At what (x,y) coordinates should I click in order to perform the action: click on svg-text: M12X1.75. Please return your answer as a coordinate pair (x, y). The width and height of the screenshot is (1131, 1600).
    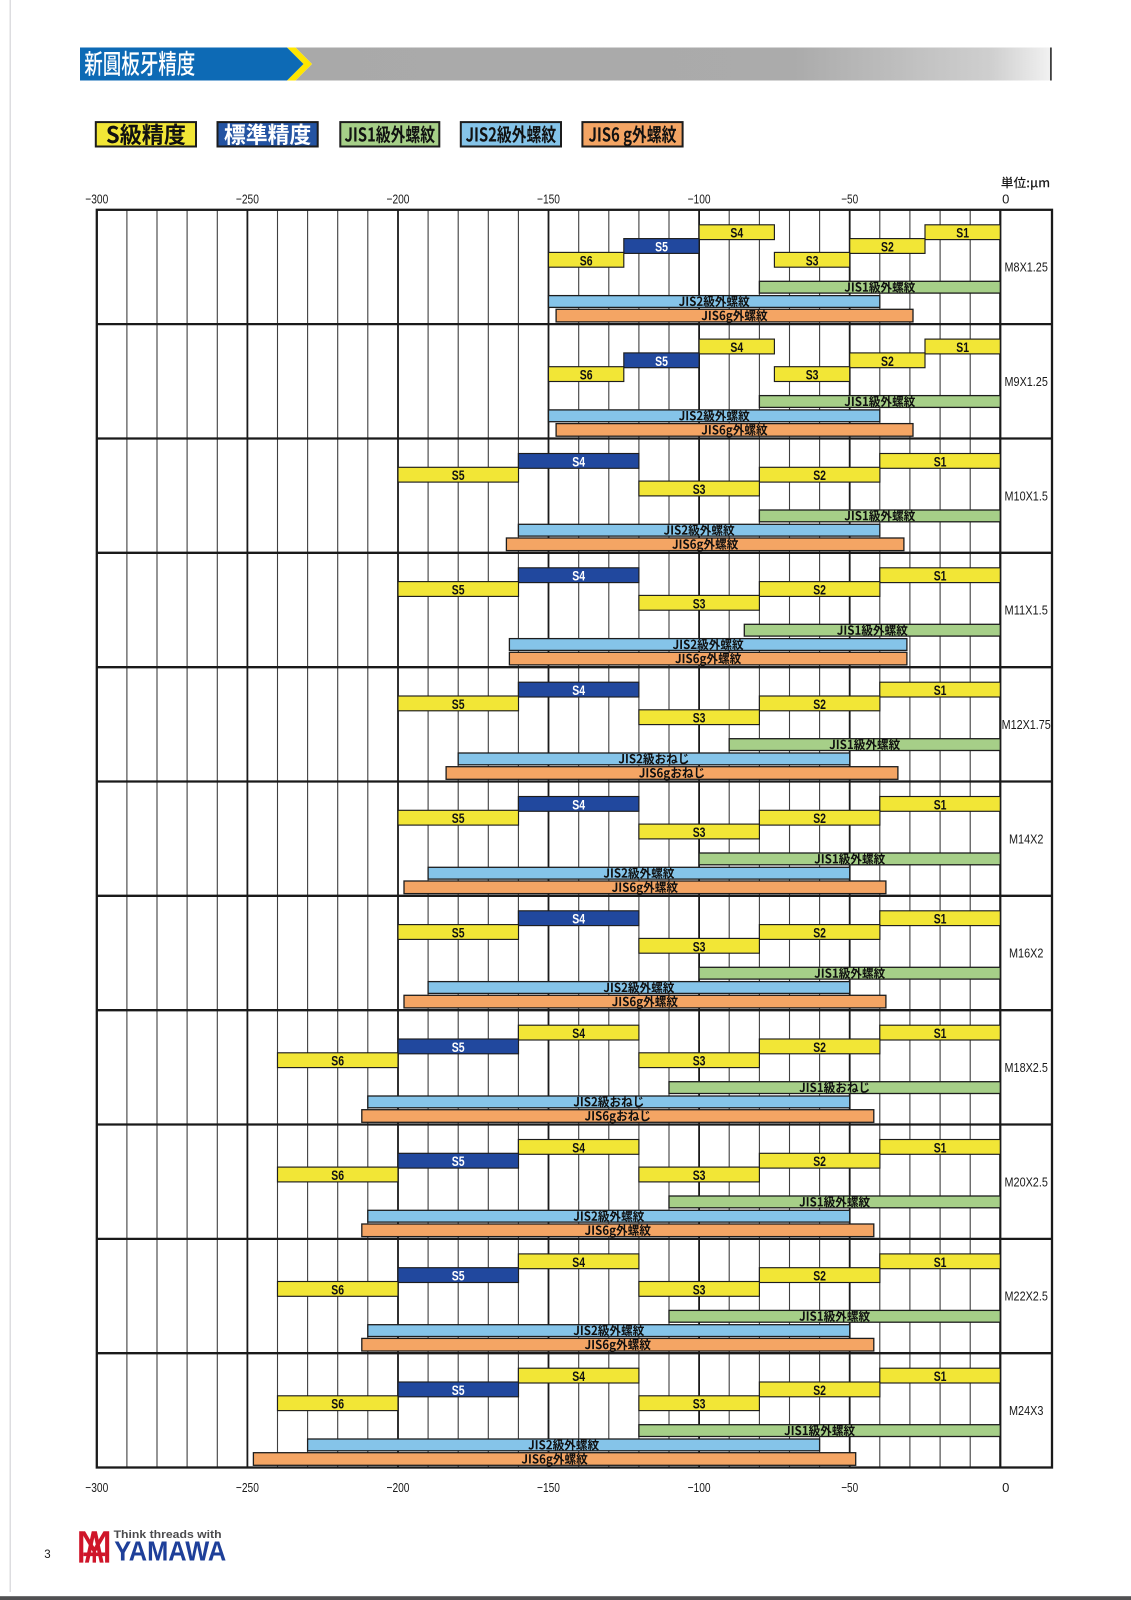
    Looking at the image, I should click on (1026, 724).